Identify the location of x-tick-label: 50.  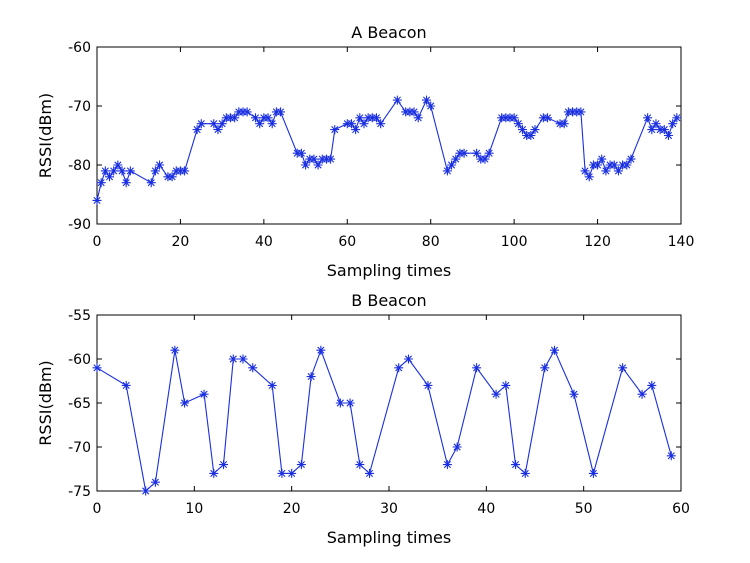
(584, 509).